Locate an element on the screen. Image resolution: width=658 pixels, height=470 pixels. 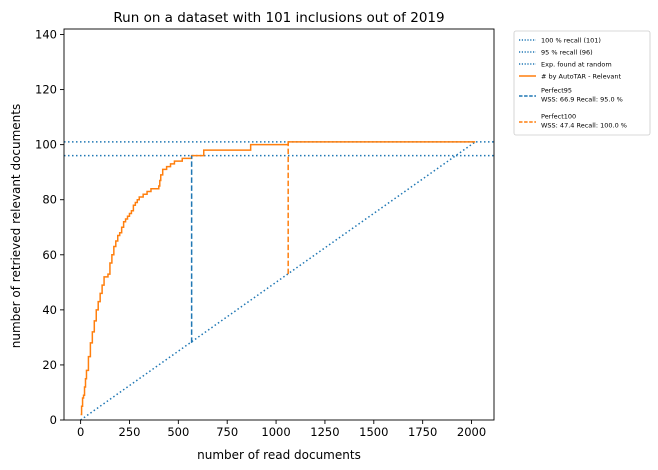
legend-label-100-recall-101: 100 % recall (101) is located at coordinates (571, 41).